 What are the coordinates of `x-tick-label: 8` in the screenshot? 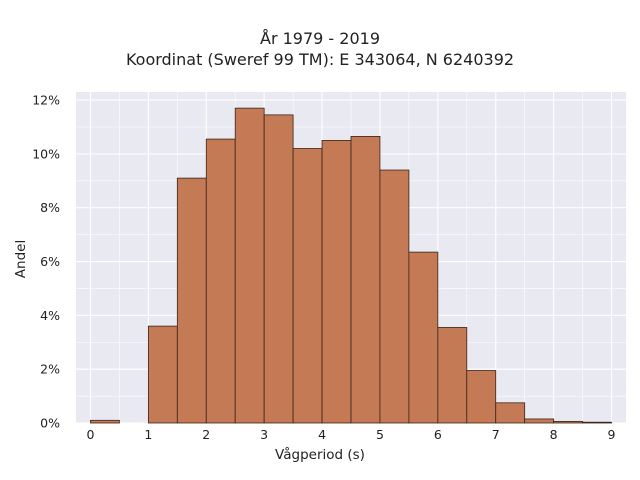 It's located at (554, 434).